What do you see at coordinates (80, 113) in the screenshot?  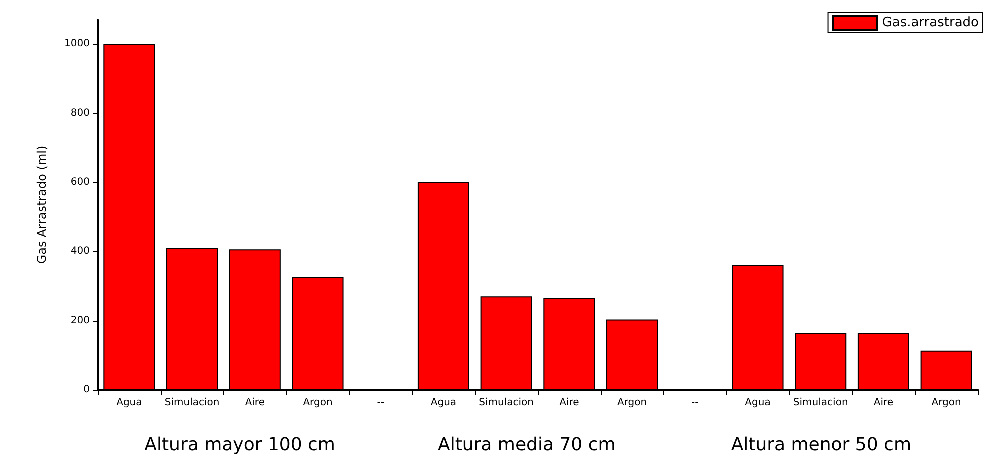 I see `y-tick-label: 800` at bounding box center [80, 113].